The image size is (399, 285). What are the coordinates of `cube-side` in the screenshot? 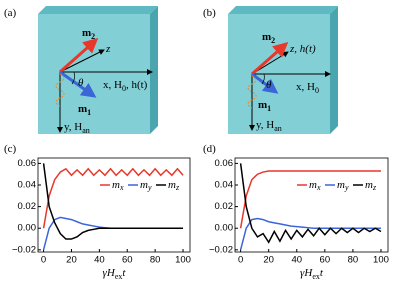 It's located at (334, 70).